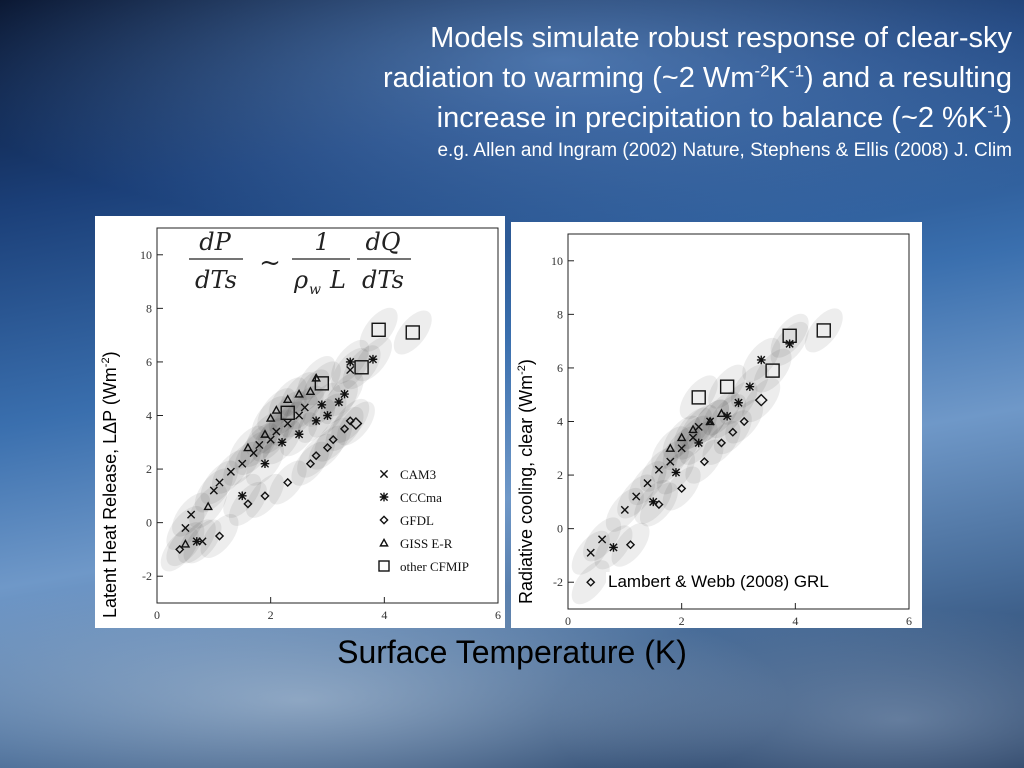  What do you see at coordinates (383, 280) in the screenshot?
I see `equation-rhs-denominator: dTs` at bounding box center [383, 280].